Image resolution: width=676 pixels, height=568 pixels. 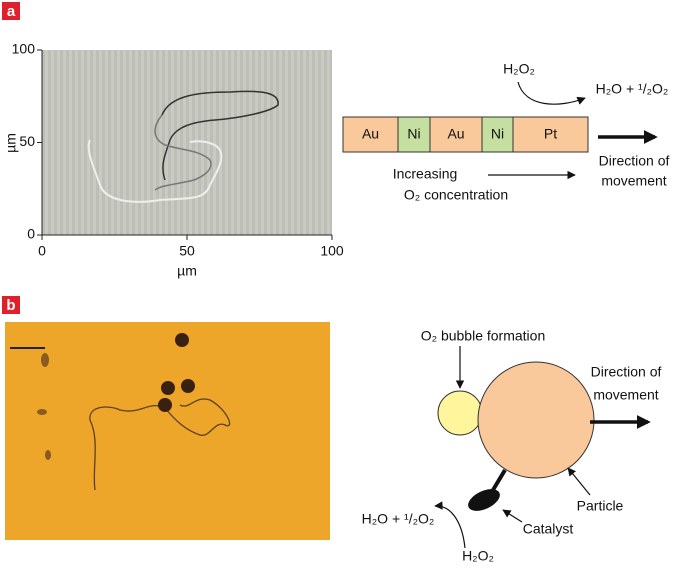 What do you see at coordinates (579, 481) in the screenshot?
I see `particle-arrow` at bounding box center [579, 481].